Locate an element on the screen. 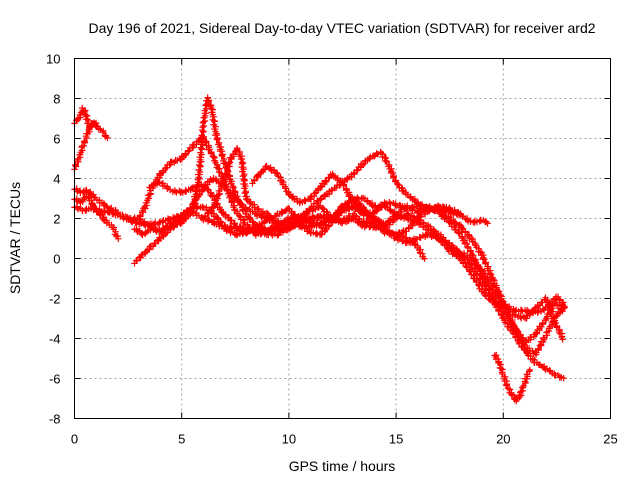 This screenshot has width=640, height=480. series-markers is located at coordinates (512, 378).